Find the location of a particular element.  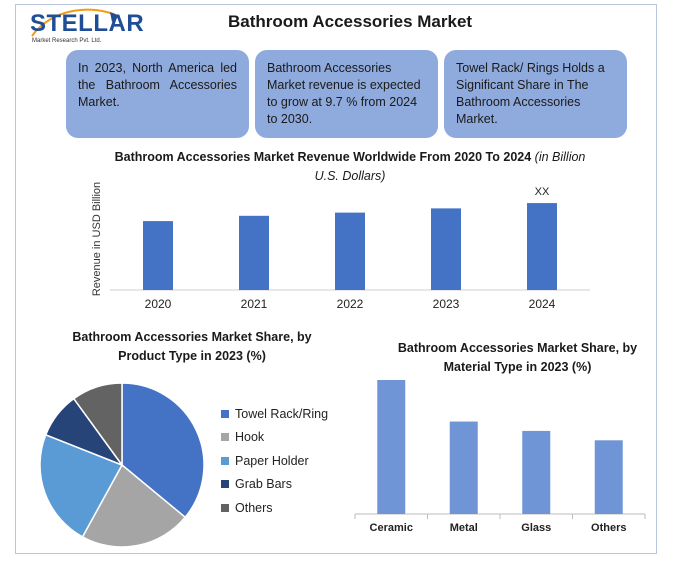

page-title: Bathroom Accessories Market is located at coordinates (350, 21).